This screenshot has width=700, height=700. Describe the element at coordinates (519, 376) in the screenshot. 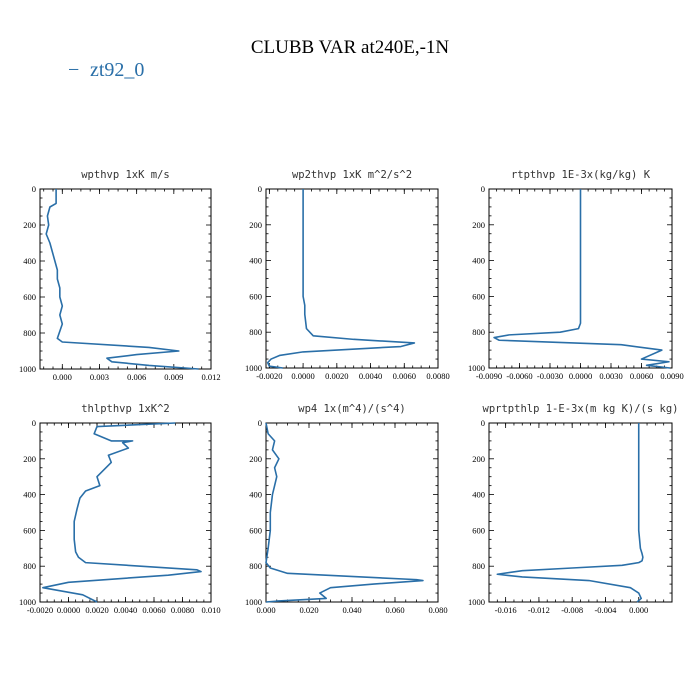

I see `x-tick-label: -0.0060` at that location.